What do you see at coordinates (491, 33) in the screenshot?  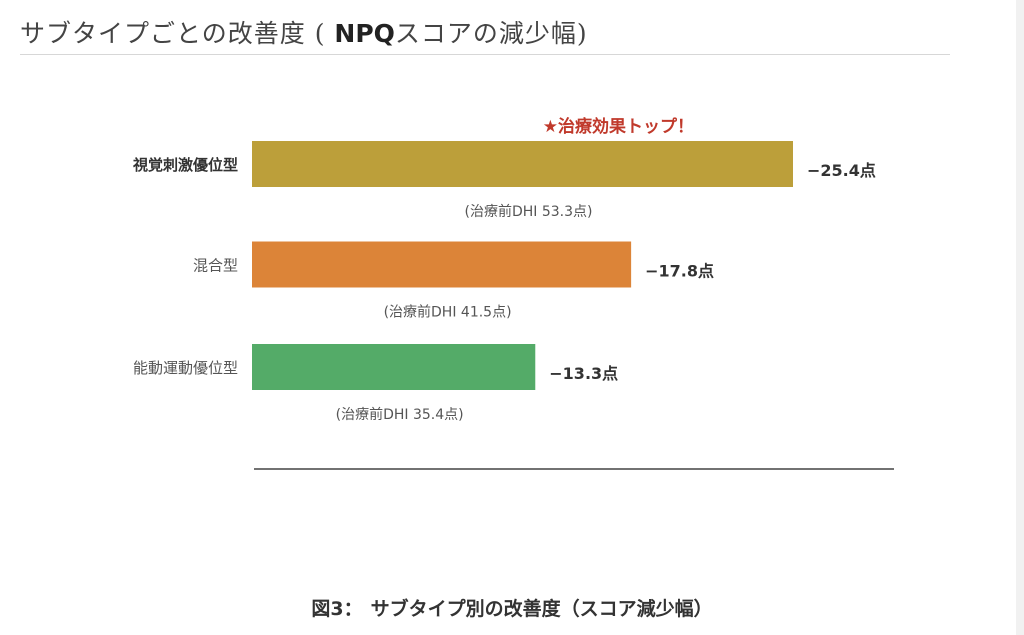 I see `page-title-suffix: スコアの減少幅)` at bounding box center [491, 33].